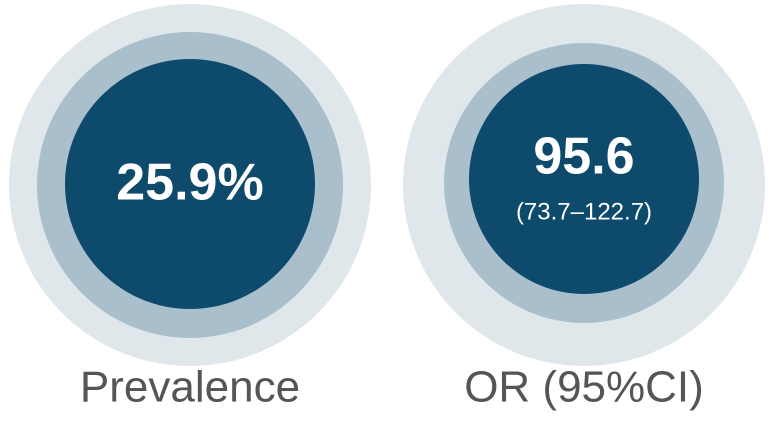 Image resolution: width=769 pixels, height=435 pixels. Describe the element at coordinates (584, 211) in the screenshot. I see `interval: (73.7–122.7)` at that location.